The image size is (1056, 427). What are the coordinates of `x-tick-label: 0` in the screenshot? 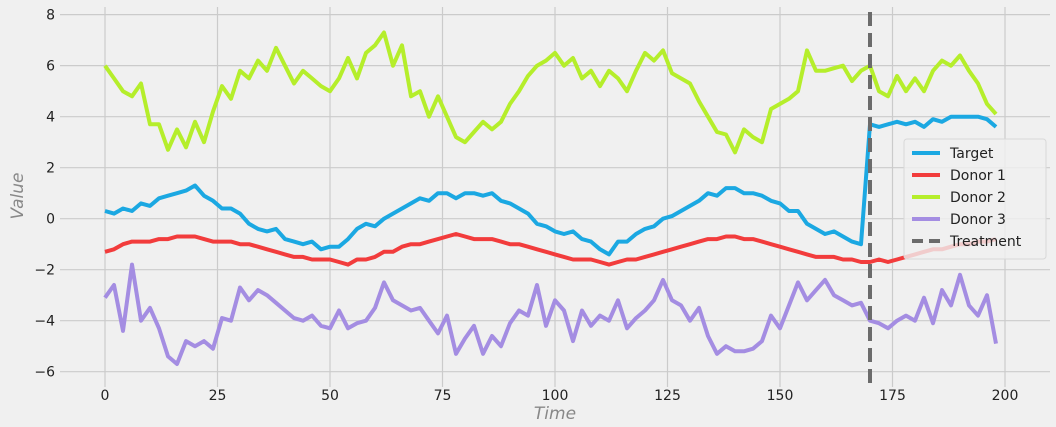 It's located at (105, 396).